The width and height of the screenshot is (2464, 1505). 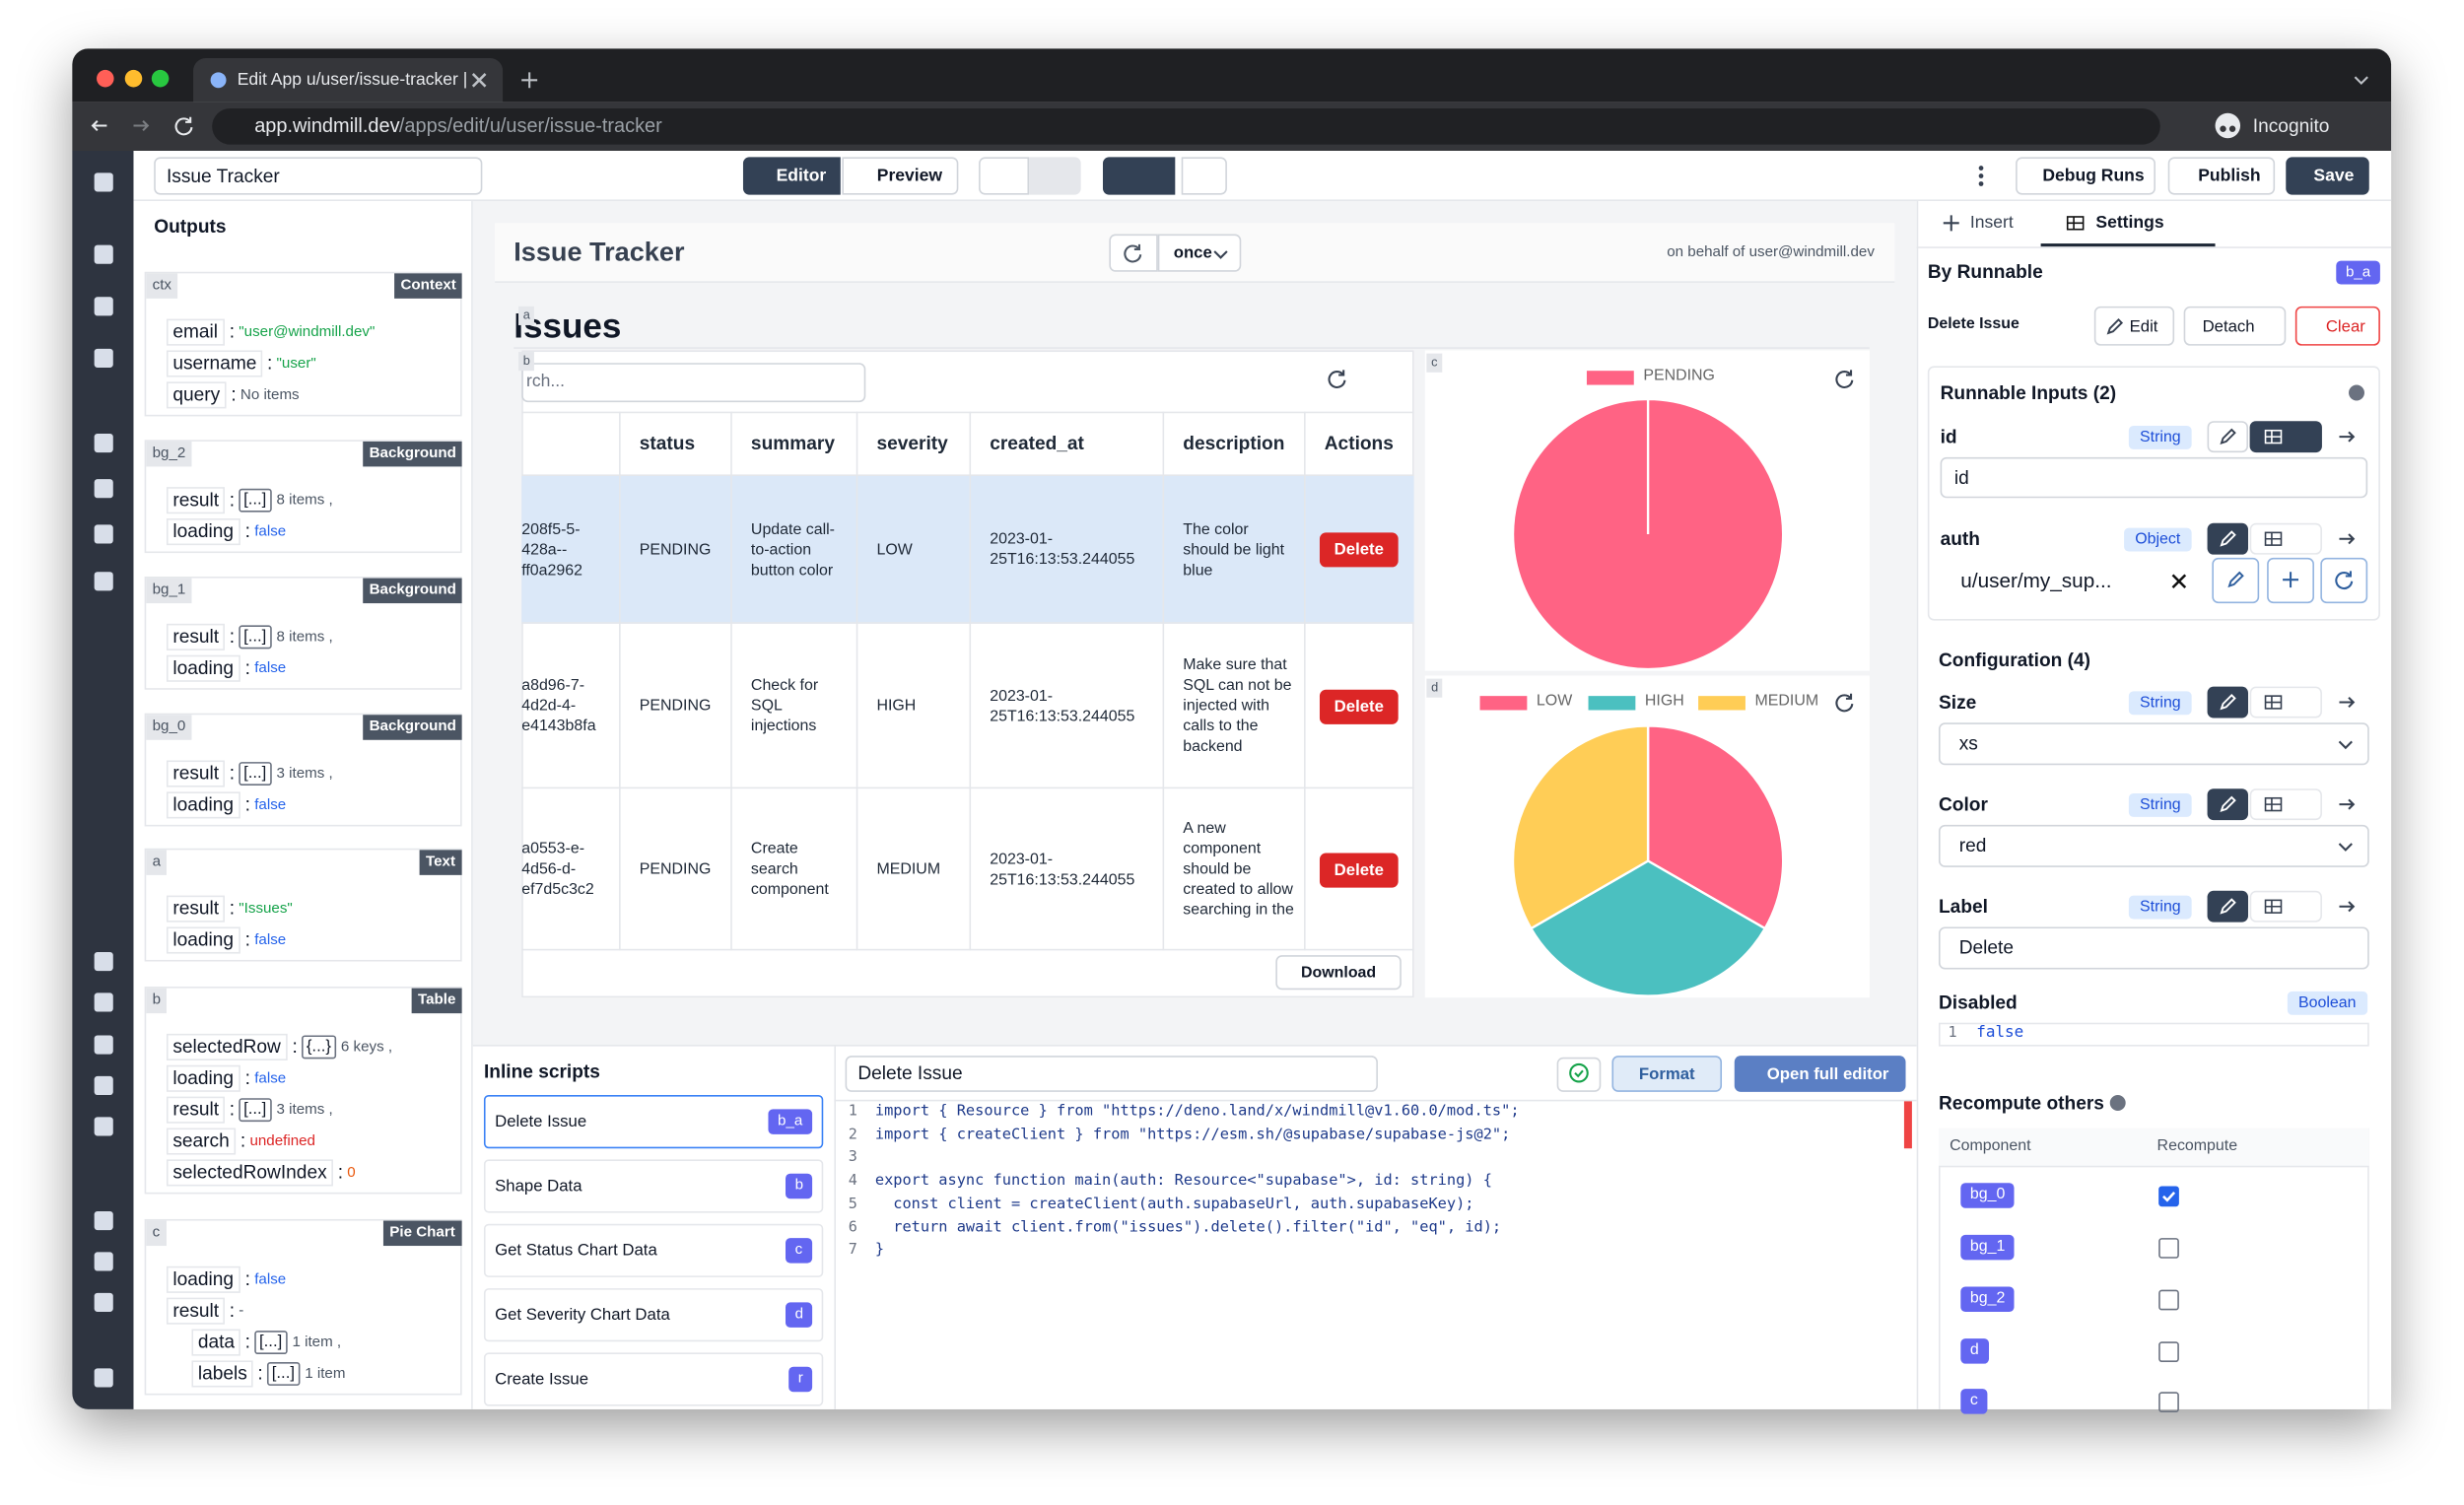 What do you see at coordinates (1111, 1074) in the screenshot?
I see `script-name-input: Delete Issue` at bounding box center [1111, 1074].